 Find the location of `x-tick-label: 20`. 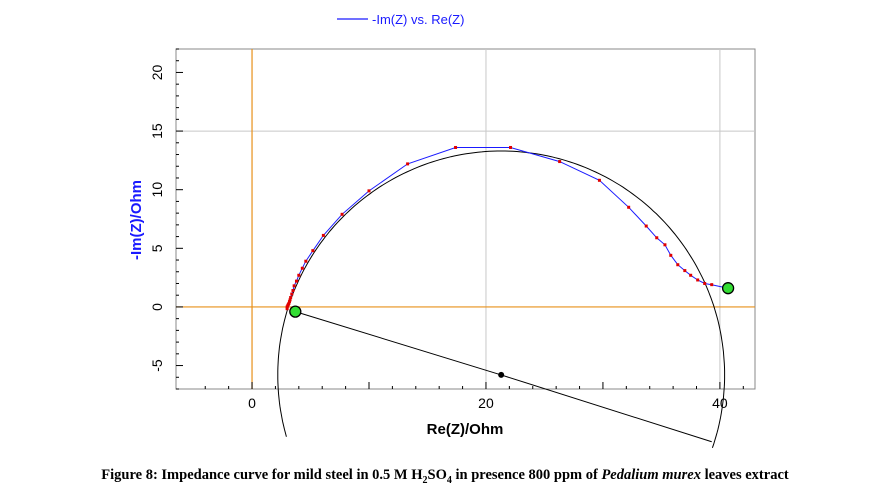

x-tick-label: 20 is located at coordinates (486, 403).